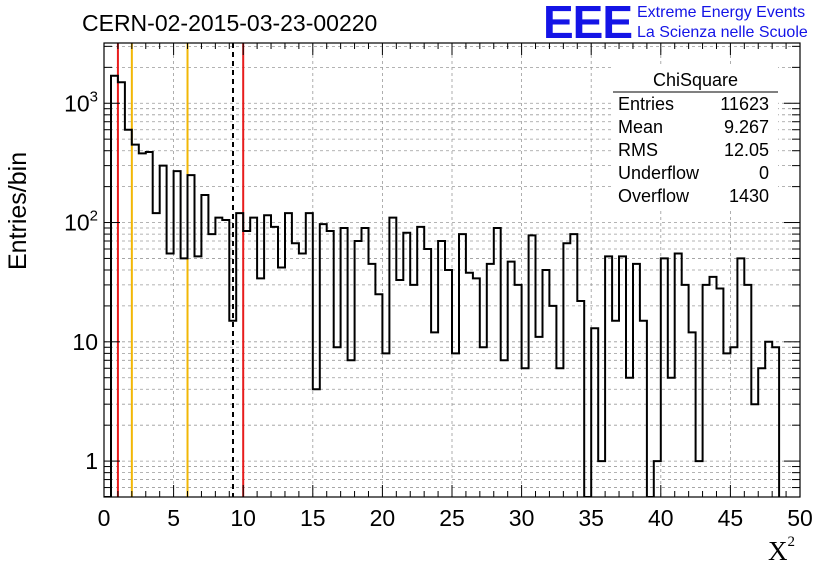 The width and height of the screenshot is (836, 572). What do you see at coordinates (588, 24) in the screenshot?
I see `eee-logo: EEE` at bounding box center [588, 24].